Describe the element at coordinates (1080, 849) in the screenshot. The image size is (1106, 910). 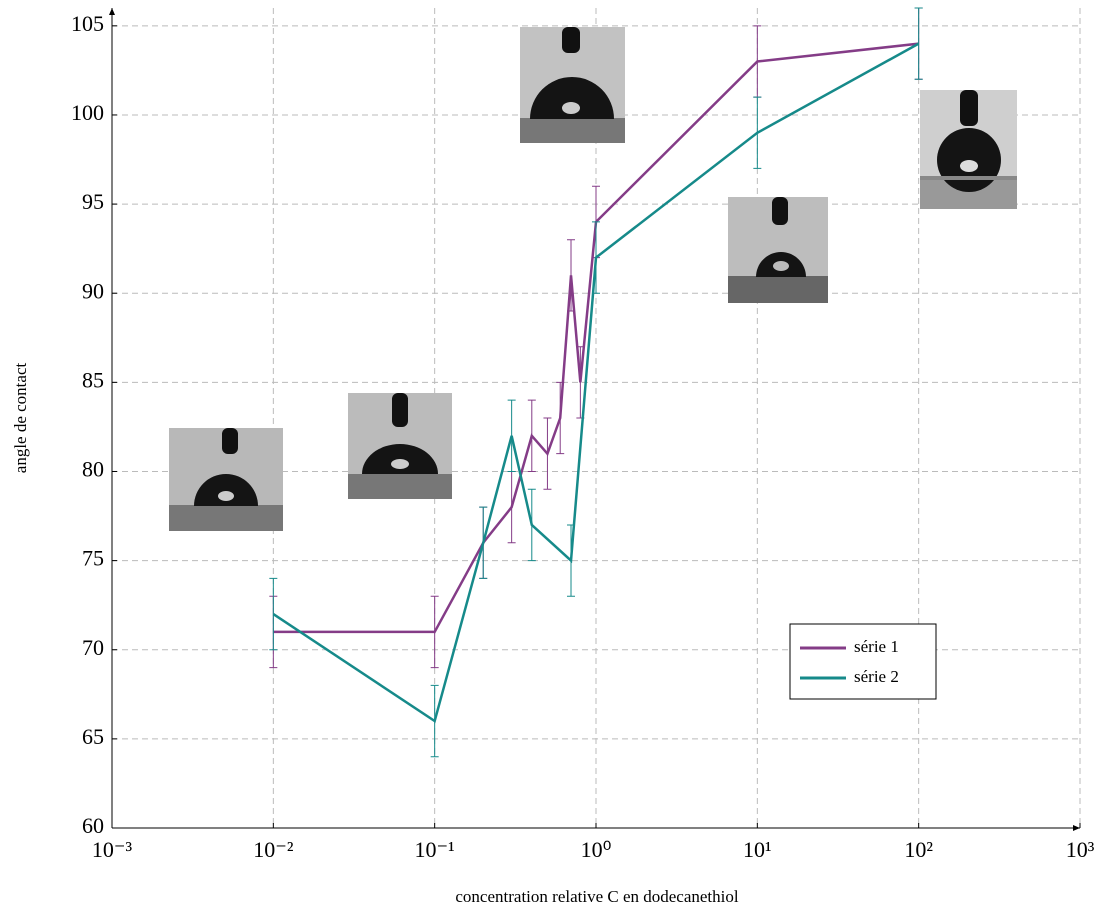
I see `x-tick-label: 10³` at that location.